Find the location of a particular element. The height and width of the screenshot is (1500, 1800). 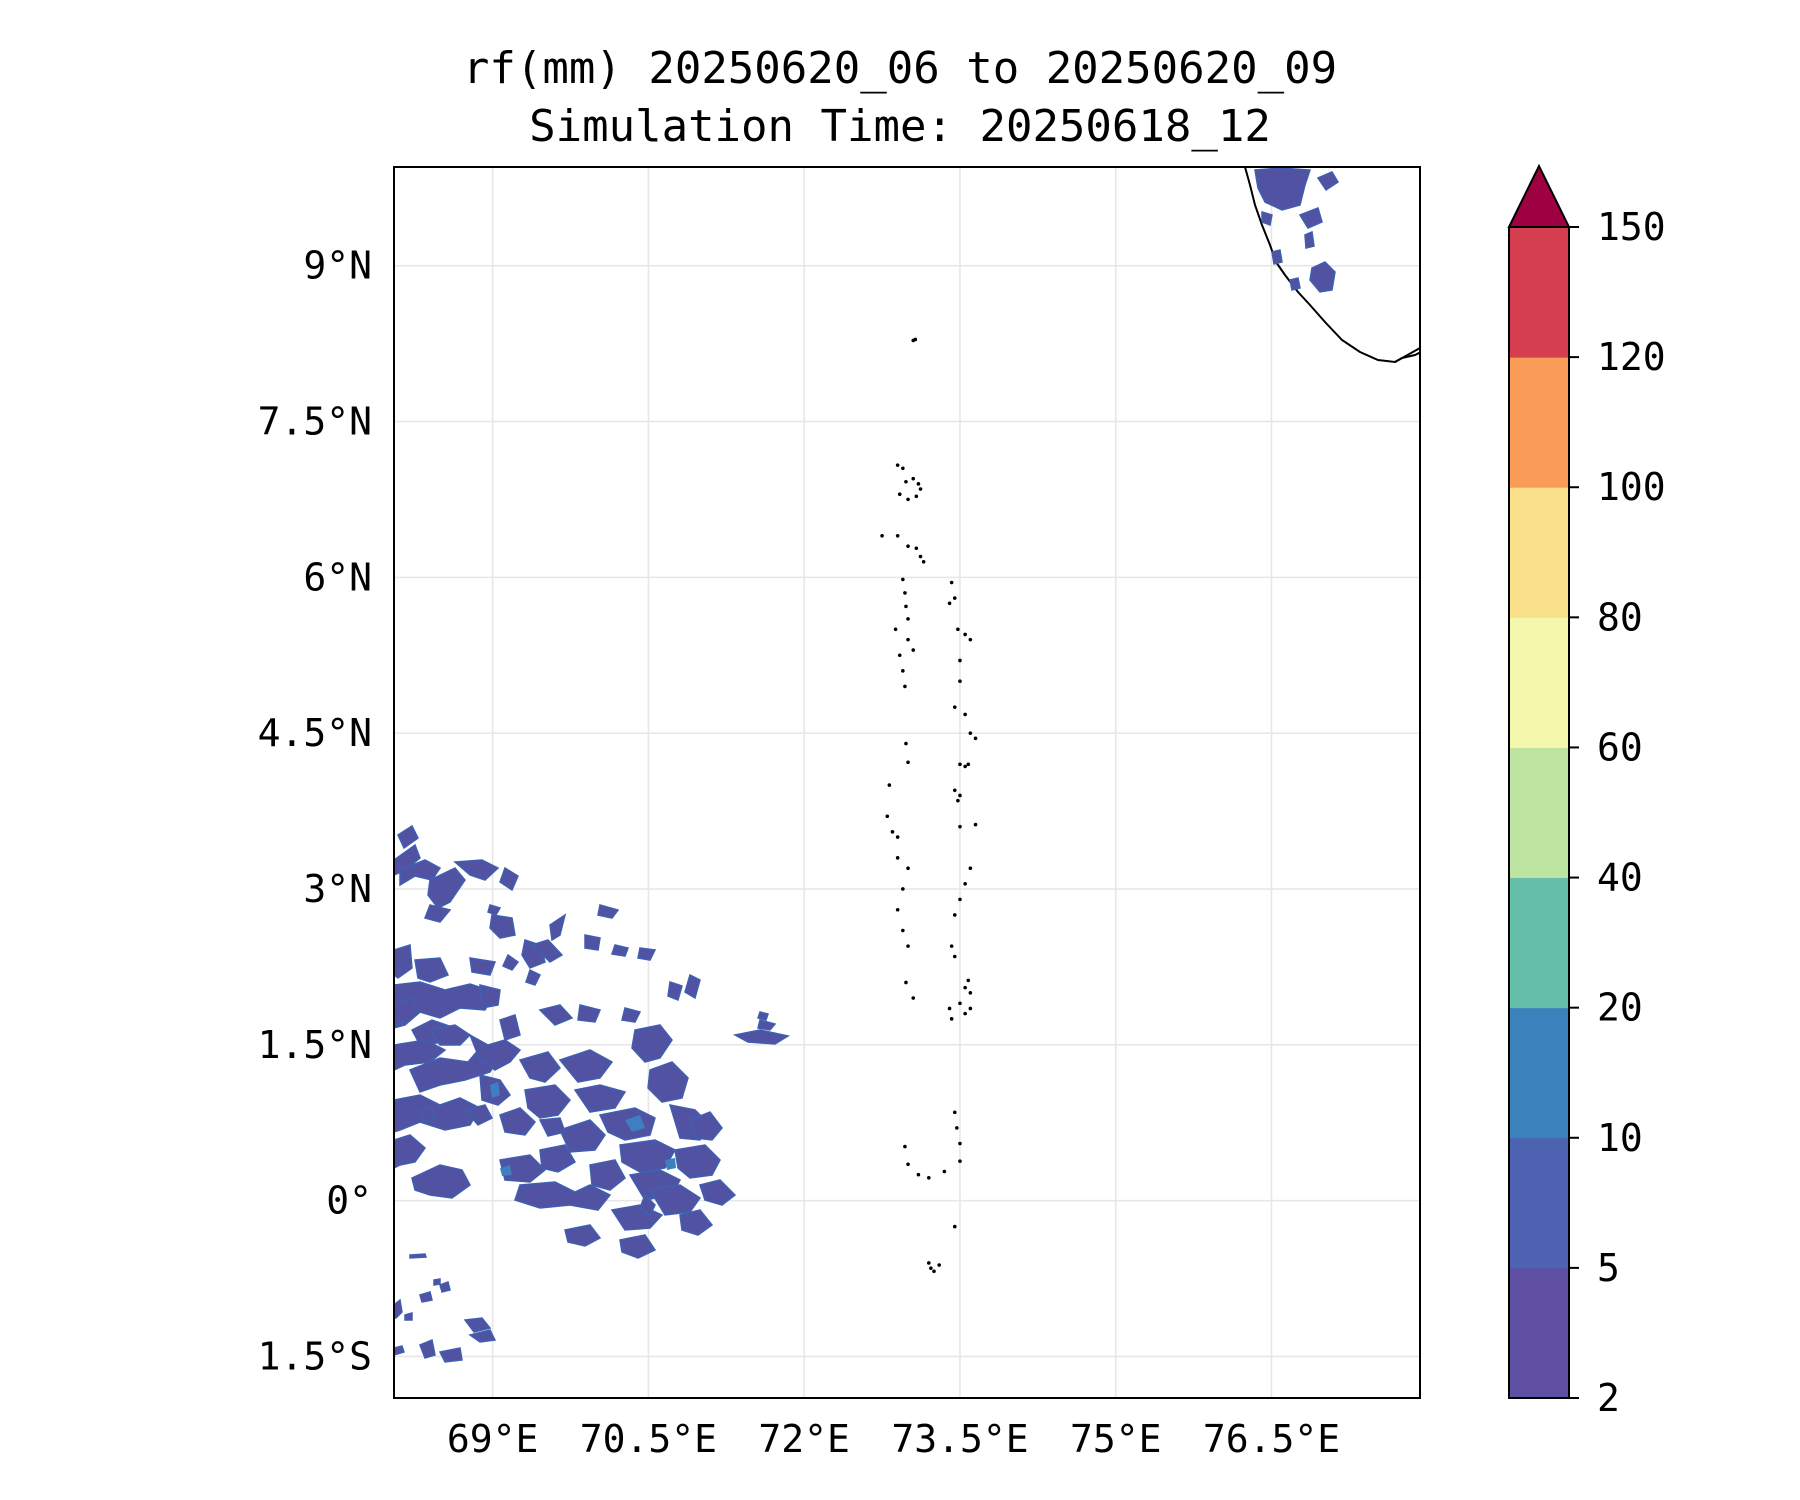

x-axis-ticks: 69°E 70.5°E 72°E 73.5°E 75°E 76.5°E is located at coordinates (893, 1439).